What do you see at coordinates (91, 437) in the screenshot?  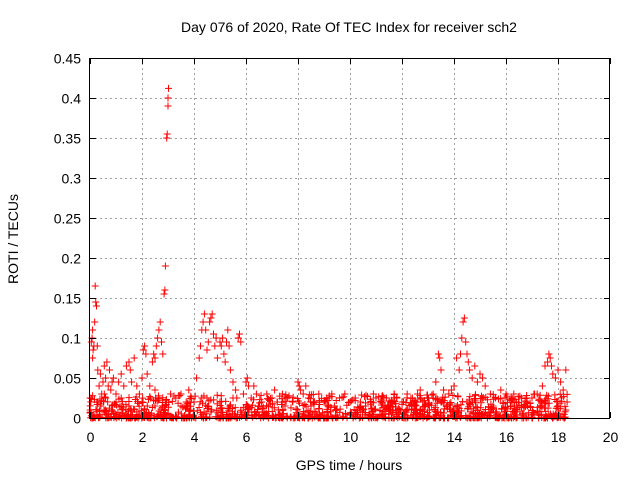 I see `x-tick-label: 0` at bounding box center [91, 437].